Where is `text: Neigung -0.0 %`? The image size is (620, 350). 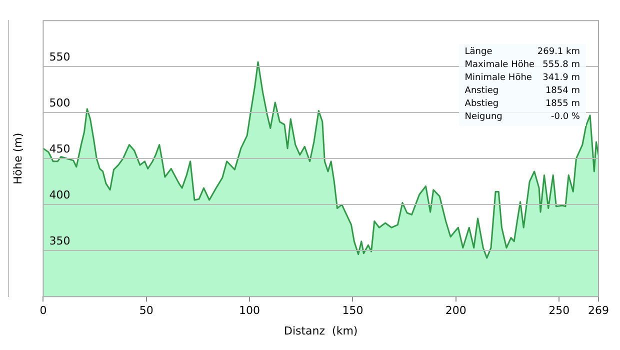 text: Neigung -0.0 % is located at coordinates (522, 117).